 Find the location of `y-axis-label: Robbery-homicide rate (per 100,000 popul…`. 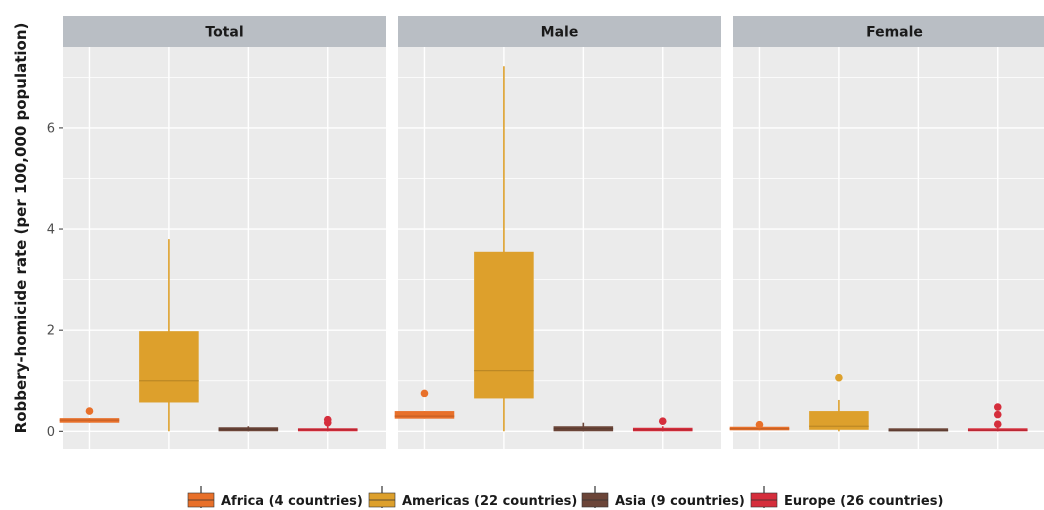

y-axis-label: Robbery-homicide rate (per 100,000 popul… is located at coordinates (21, 228).